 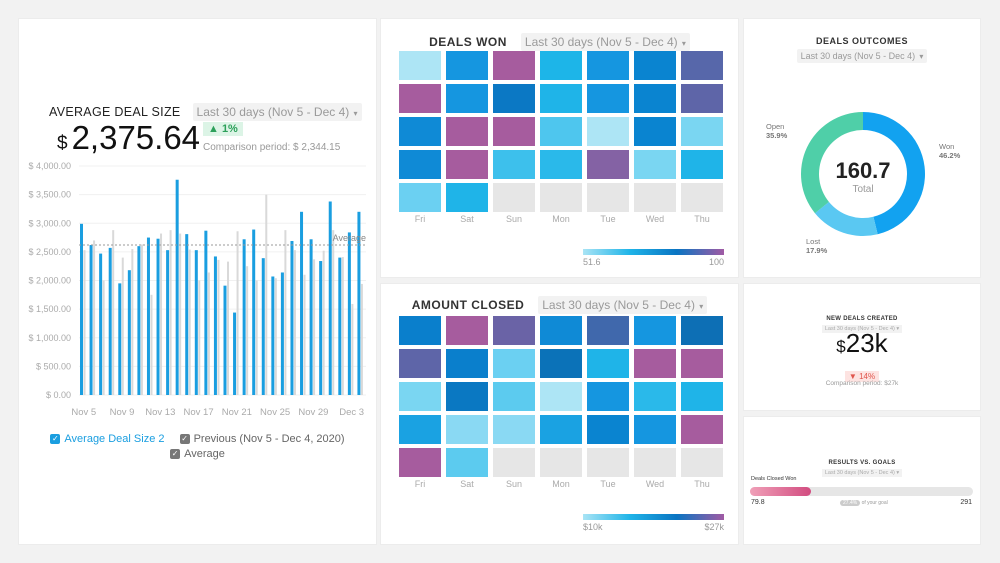 I want to click on scale-max: $27k, so click(x=714, y=527).